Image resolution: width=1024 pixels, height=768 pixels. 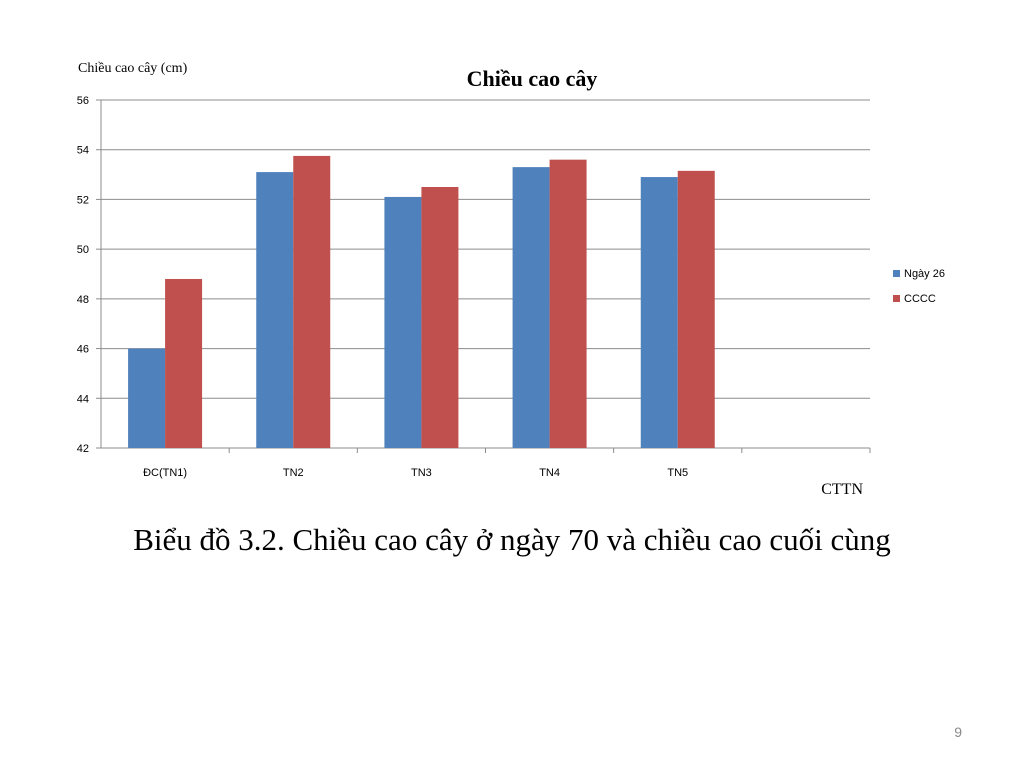 I want to click on y-axis-title: Chiều cao cây (cm), so click(x=133, y=68).